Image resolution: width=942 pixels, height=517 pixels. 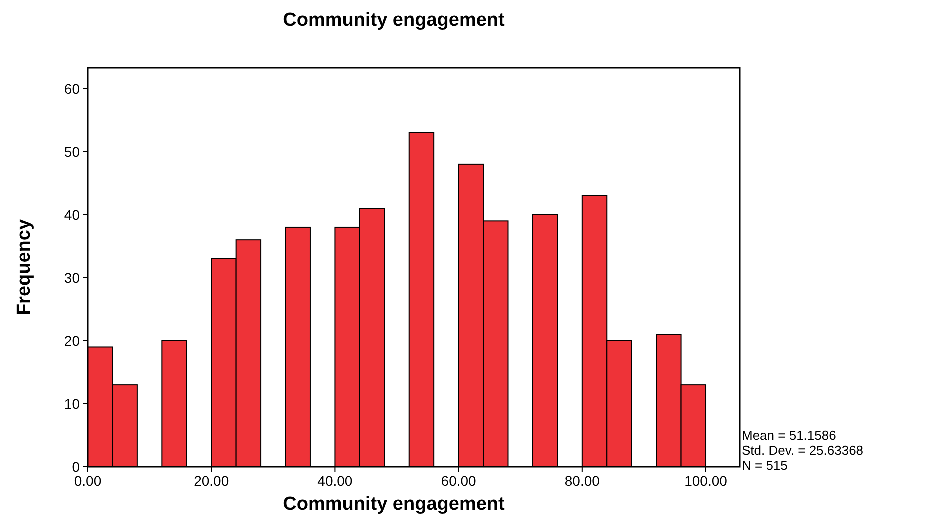 I want to click on x-tick-label: 100.00, so click(x=706, y=481).